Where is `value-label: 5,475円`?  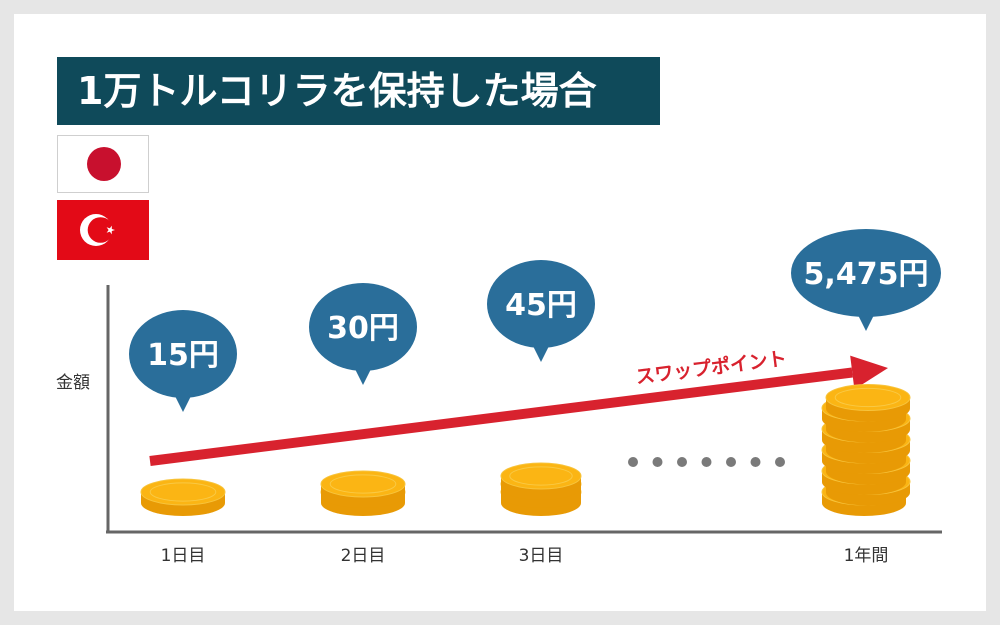
value-label: 5,475円 is located at coordinates (866, 274).